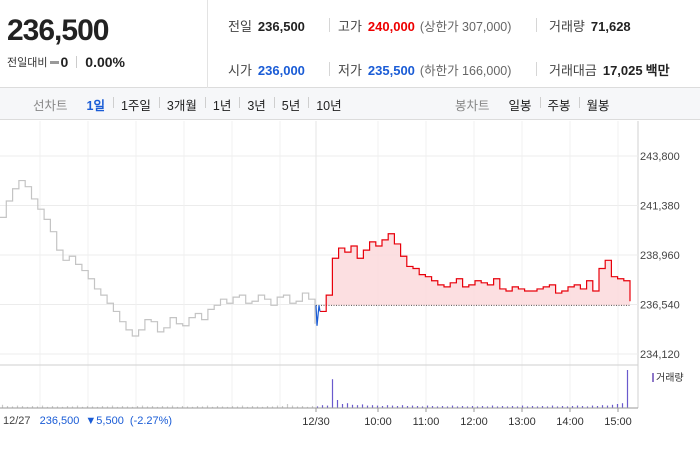 This screenshot has width=700, height=450. Describe the element at coordinates (474, 422) in the screenshot. I see `x-tick-label: 12:00` at that location.